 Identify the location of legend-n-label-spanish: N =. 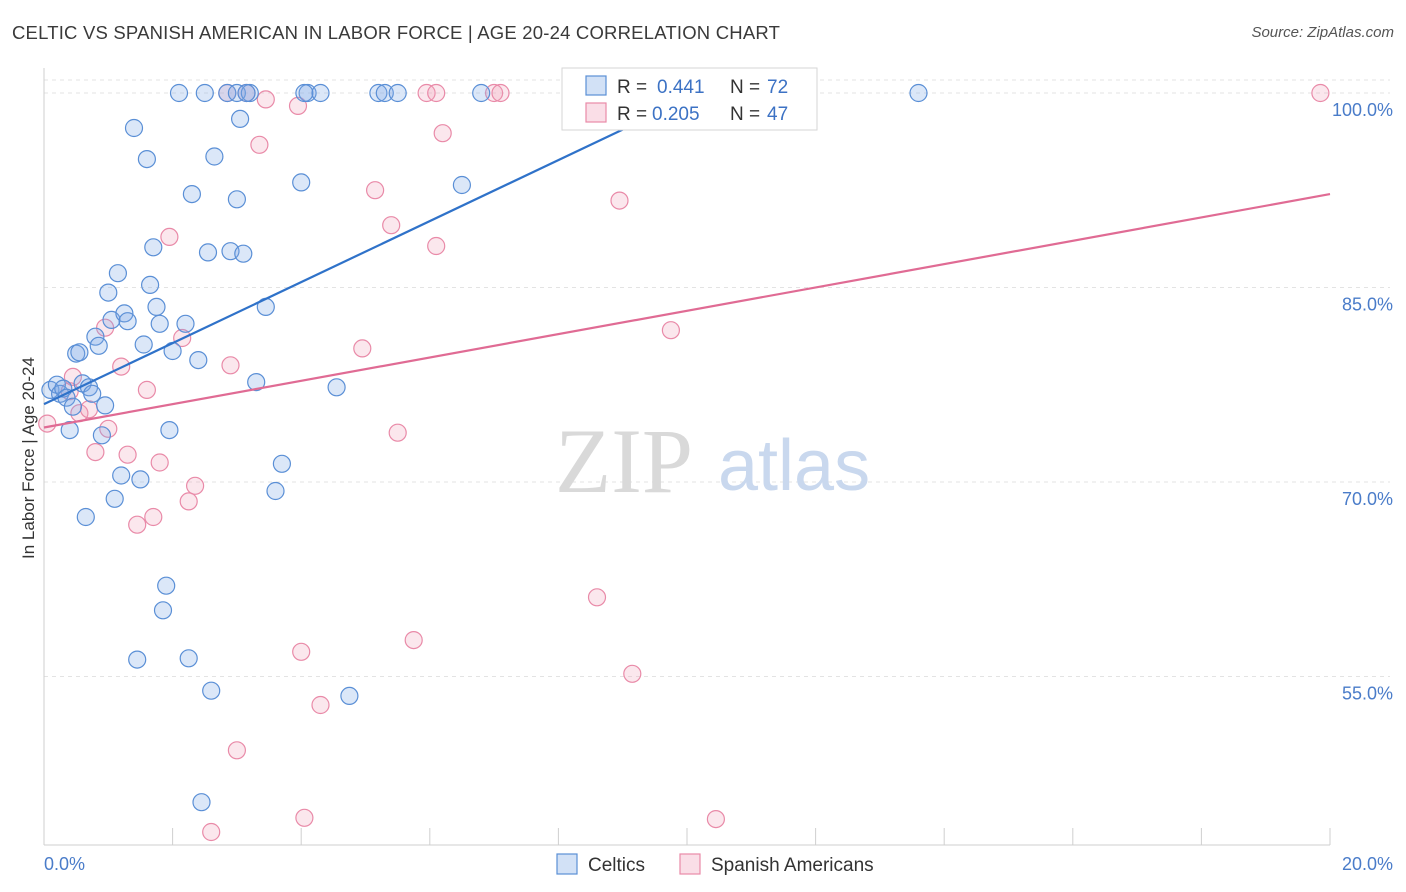
(745, 114).